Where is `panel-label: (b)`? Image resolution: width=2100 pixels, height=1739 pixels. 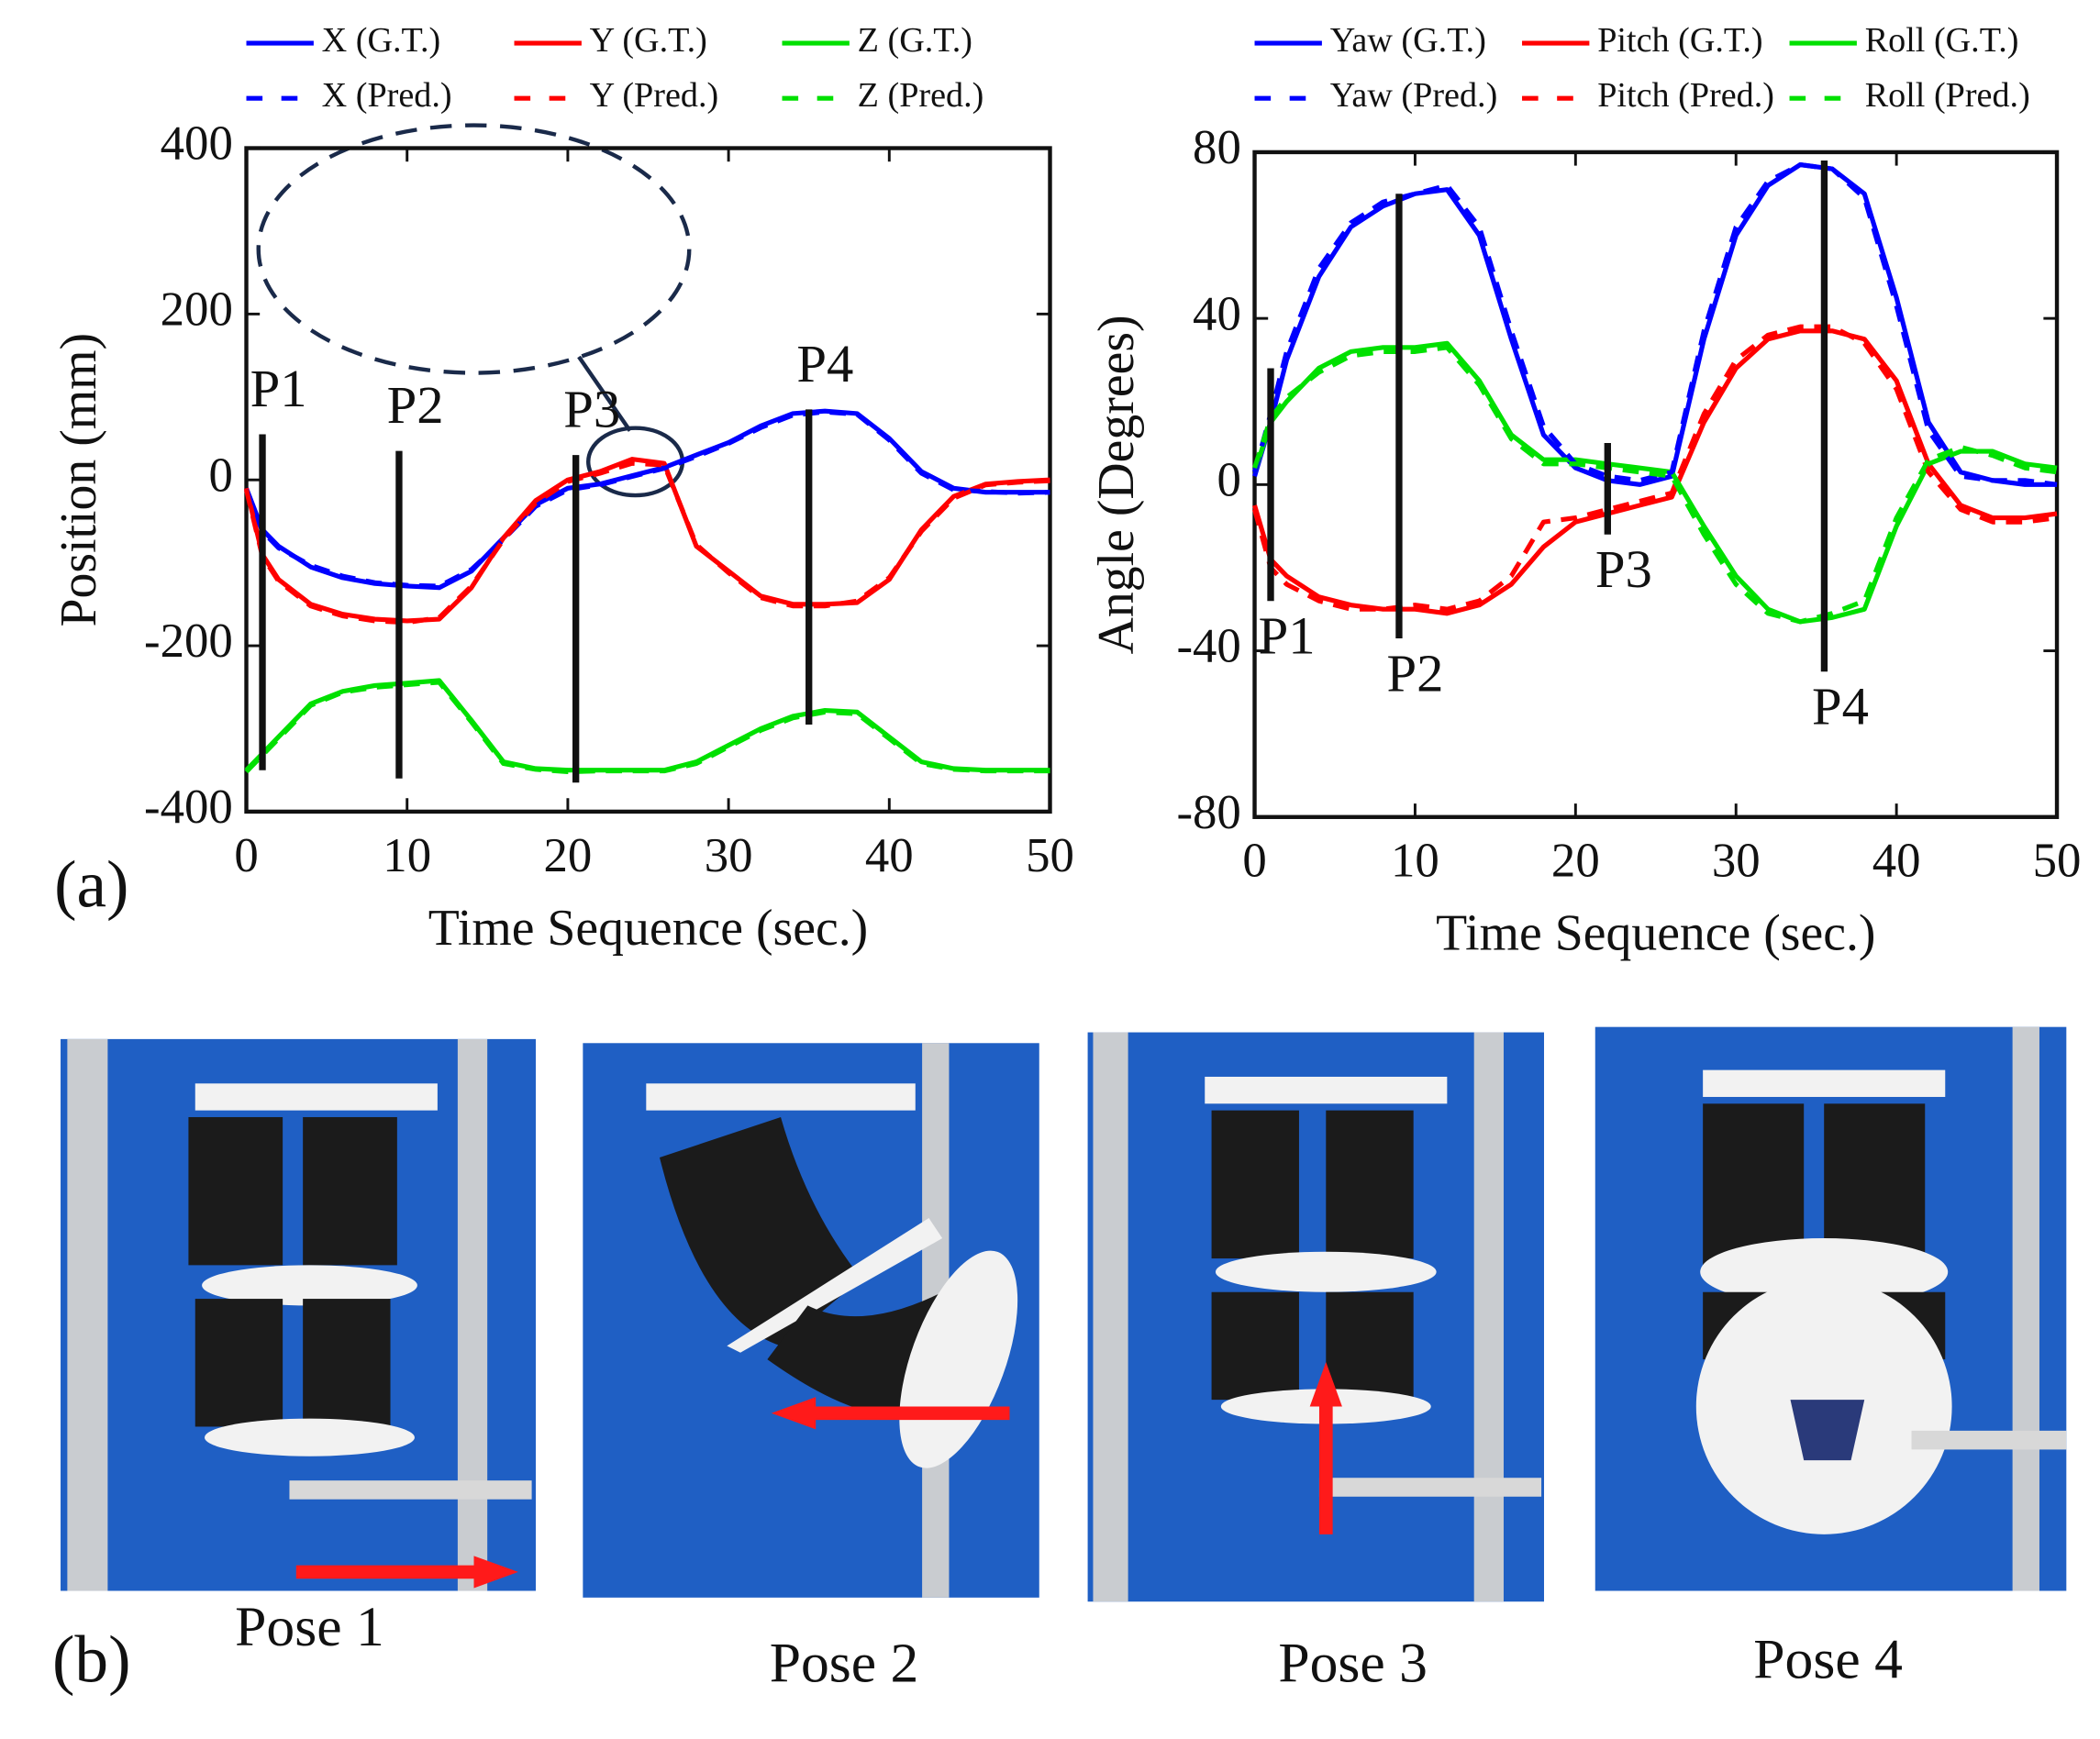 panel-label: (b) is located at coordinates (92, 1659).